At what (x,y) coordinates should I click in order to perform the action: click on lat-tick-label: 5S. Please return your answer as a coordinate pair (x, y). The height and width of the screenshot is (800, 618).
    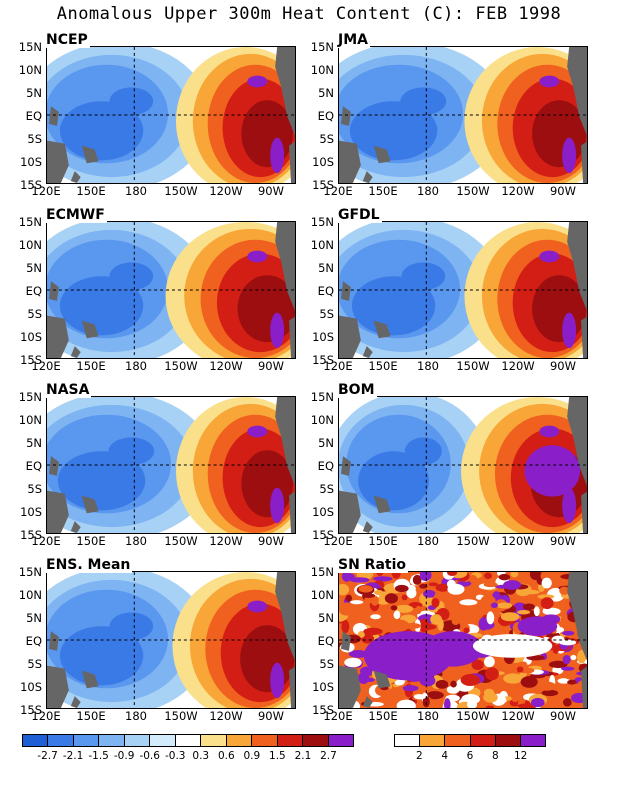
    Looking at the image, I should click on (34, 314).